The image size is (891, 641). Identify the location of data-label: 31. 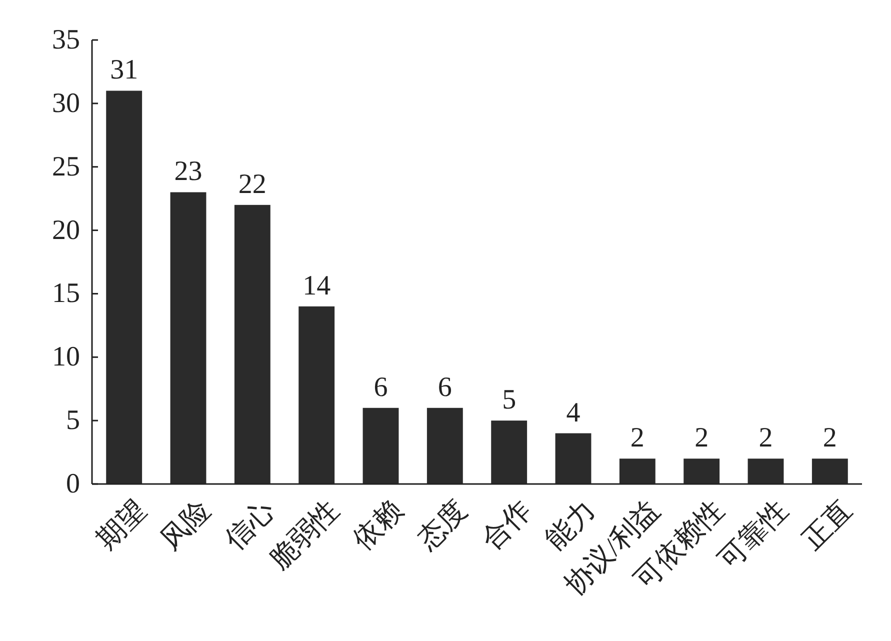
(124, 70).